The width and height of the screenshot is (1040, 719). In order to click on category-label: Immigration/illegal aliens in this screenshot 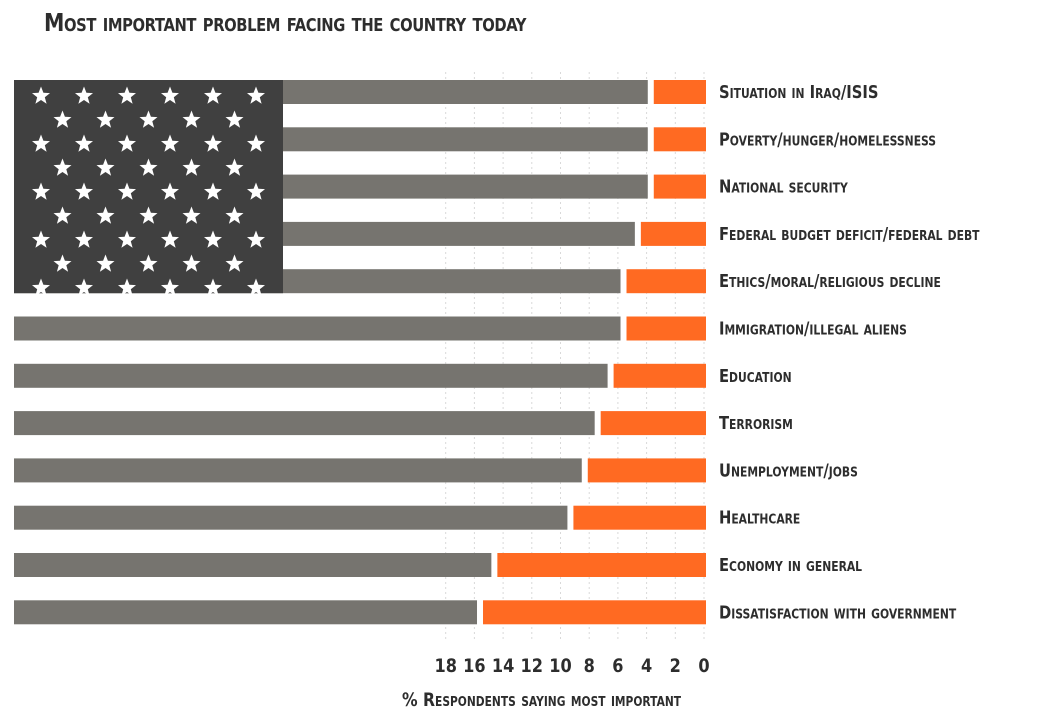, I will do `click(813, 328)`.